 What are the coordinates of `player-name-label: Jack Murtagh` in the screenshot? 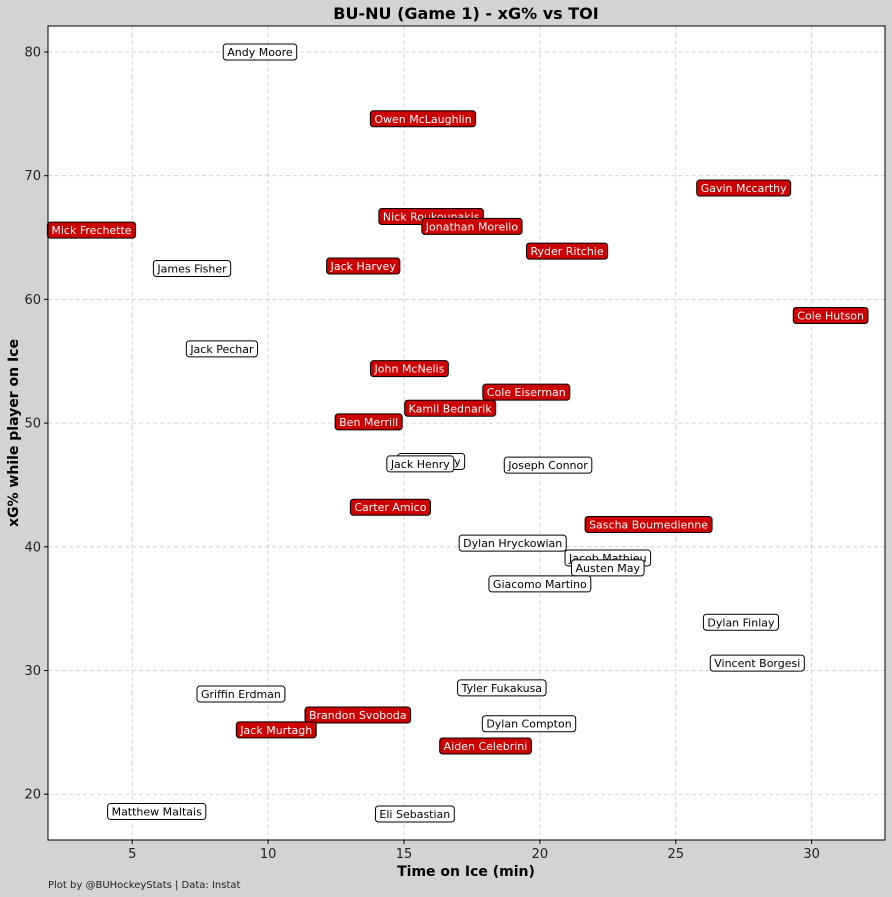 It's located at (275, 730).